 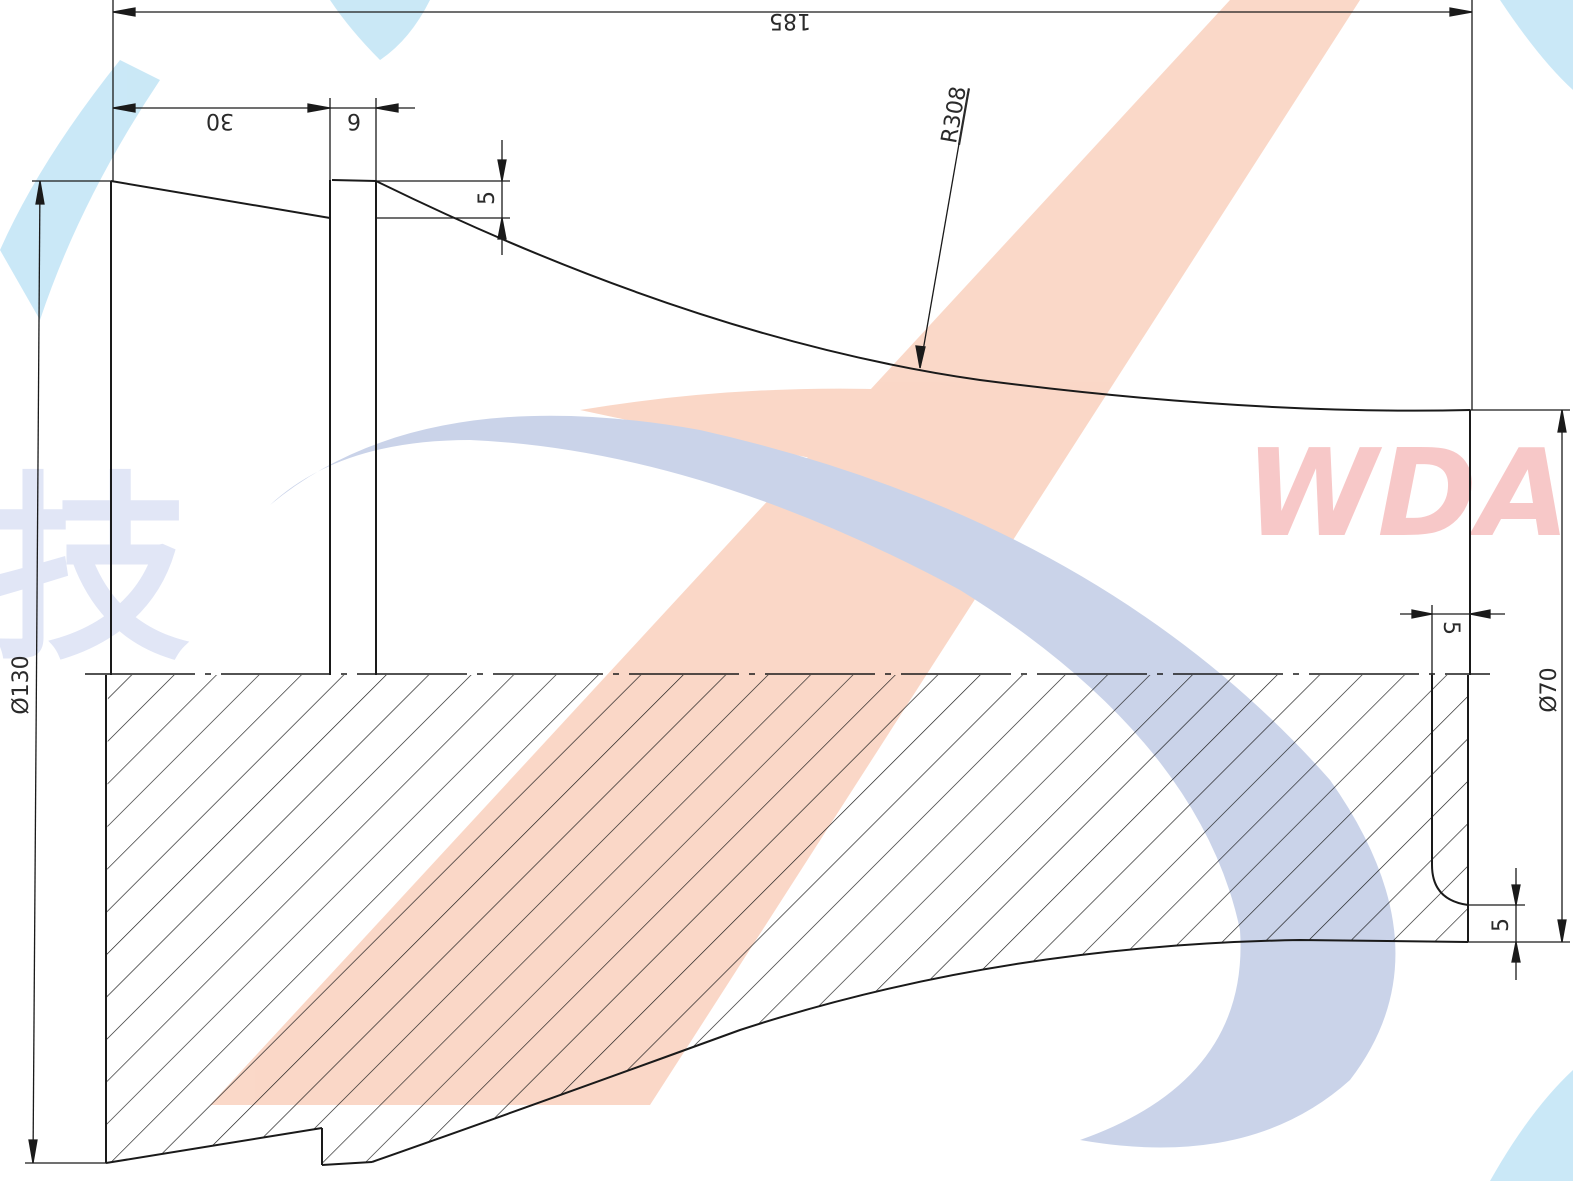 What do you see at coordinates (920, 357) in the screenshot?
I see `dim-r308-arrow` at bounding box center [920, 357].